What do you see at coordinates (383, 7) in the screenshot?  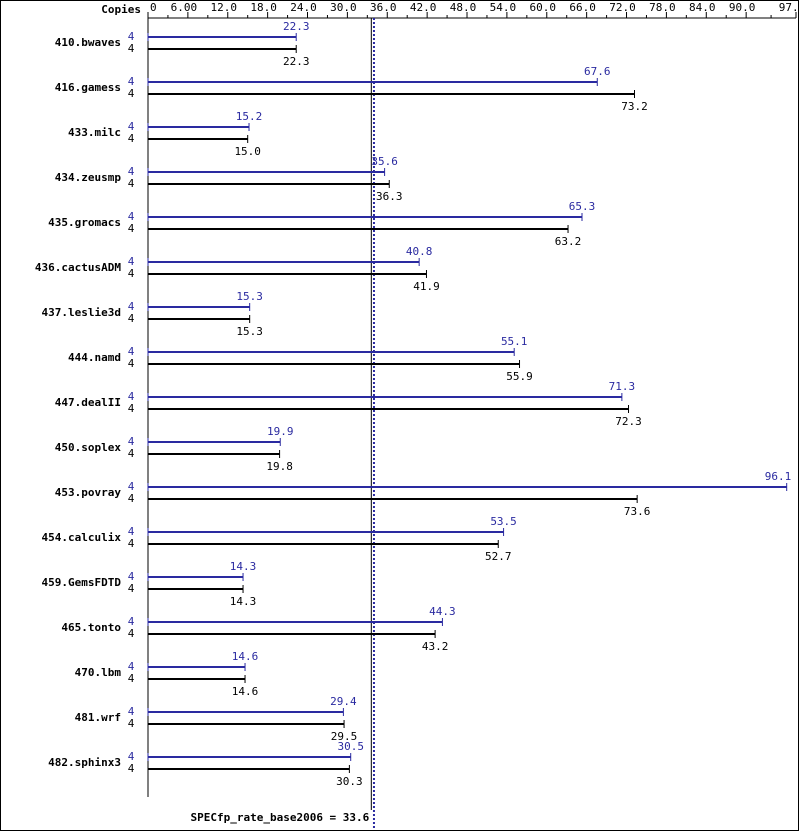 I see `x-tick-label: 36.0` at bounding box center [383, 7].